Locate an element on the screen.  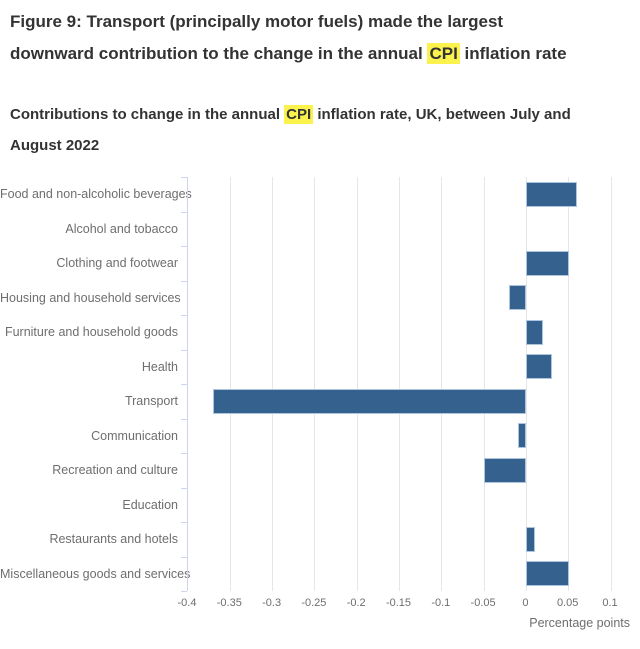
category-label: Food and non-alcoholic beverages is located at coordinates (96, 194).